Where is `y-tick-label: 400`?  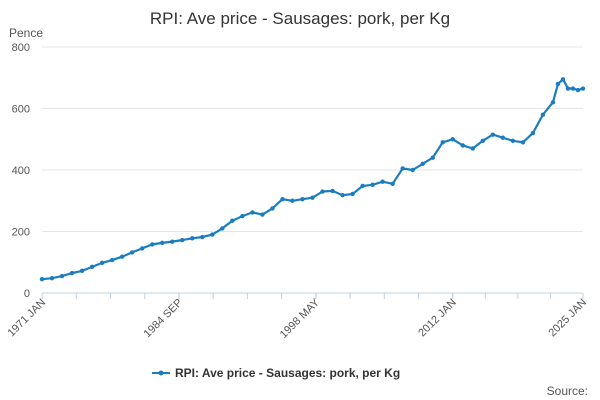
y-tick-label: 400 is located at coordinates (21, 171).